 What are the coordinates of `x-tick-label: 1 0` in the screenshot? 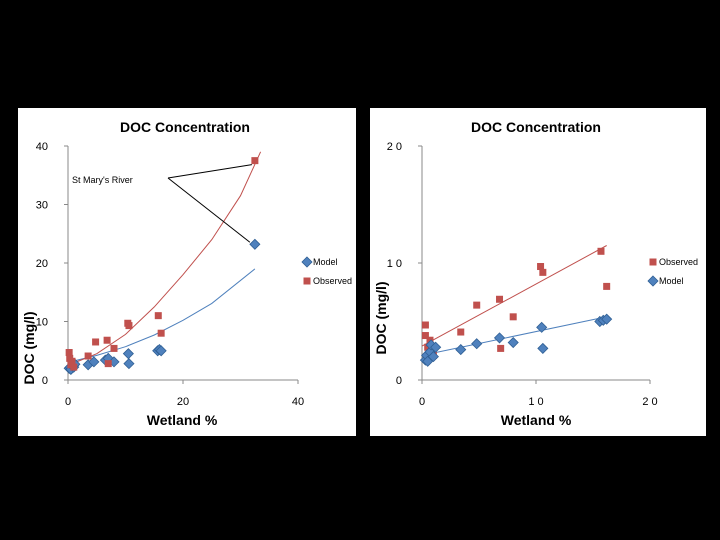 It's located at (535, 402).